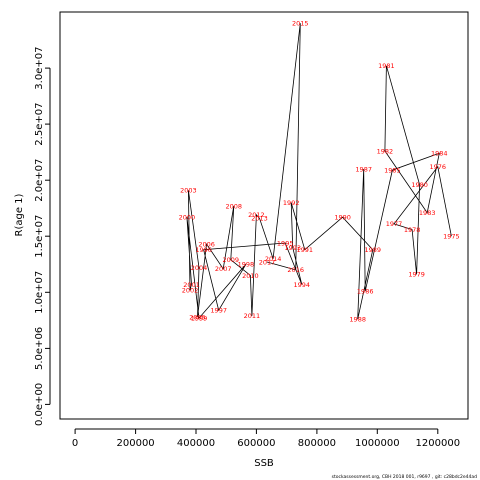  I want to click on year-label: 2016, so click(295, 270).